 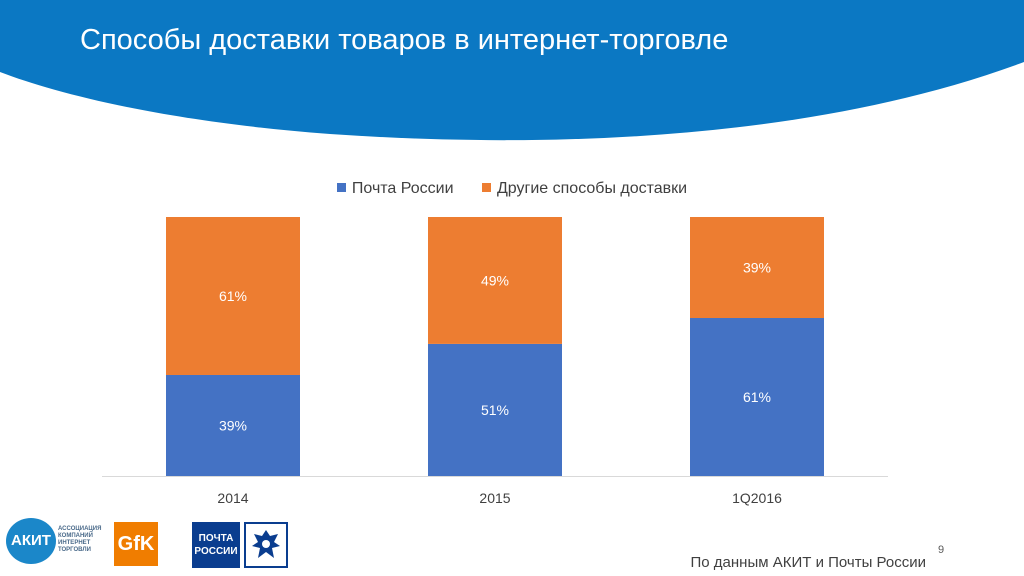 What do you see at coordinates (31, 541) in the screenshot?
I see `akit-logo-mark: АКИТ` at bounding box center [31, 541].